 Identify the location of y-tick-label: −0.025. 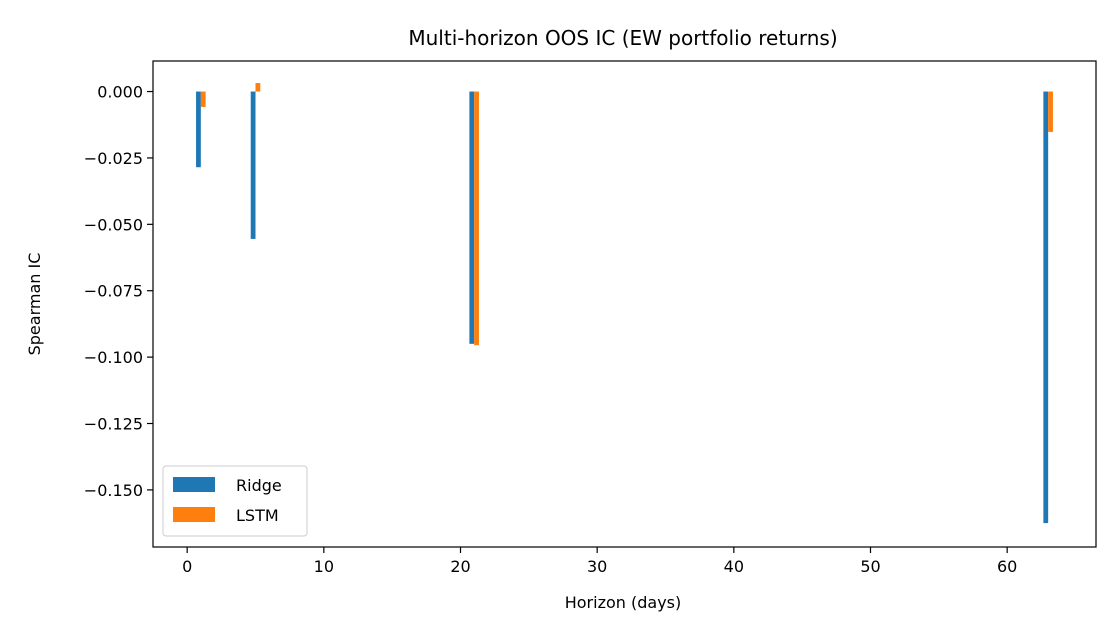
(113, 158).